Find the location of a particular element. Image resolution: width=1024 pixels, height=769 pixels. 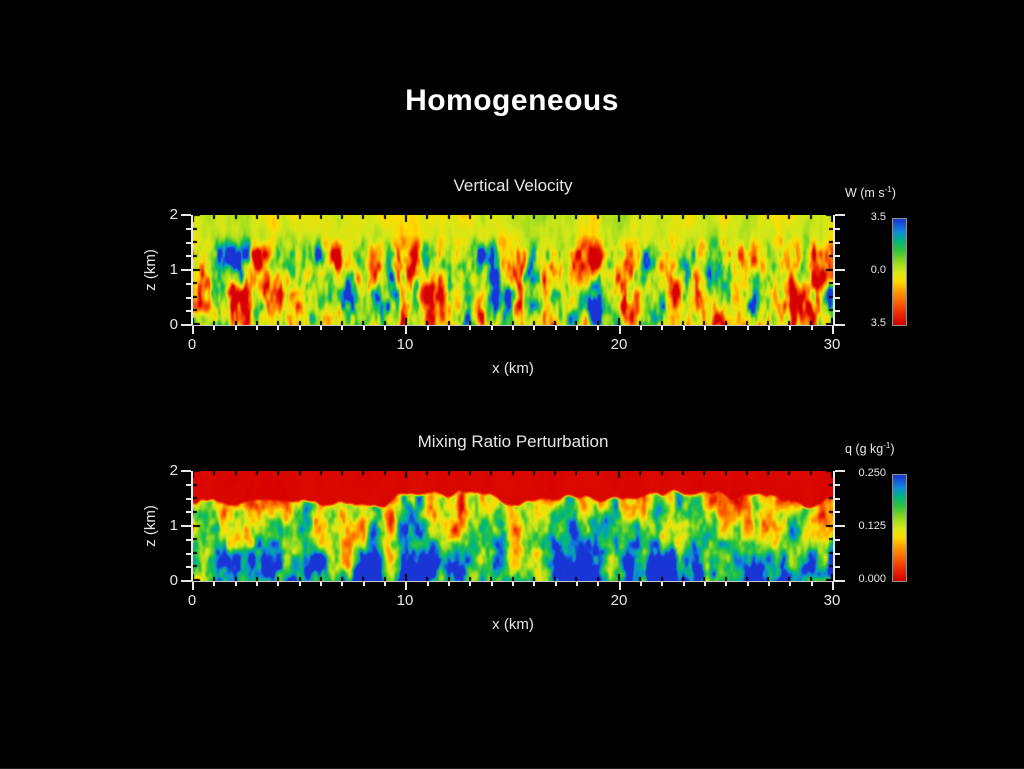

y-tick-label: 0 is located at coordinates (173, 324).